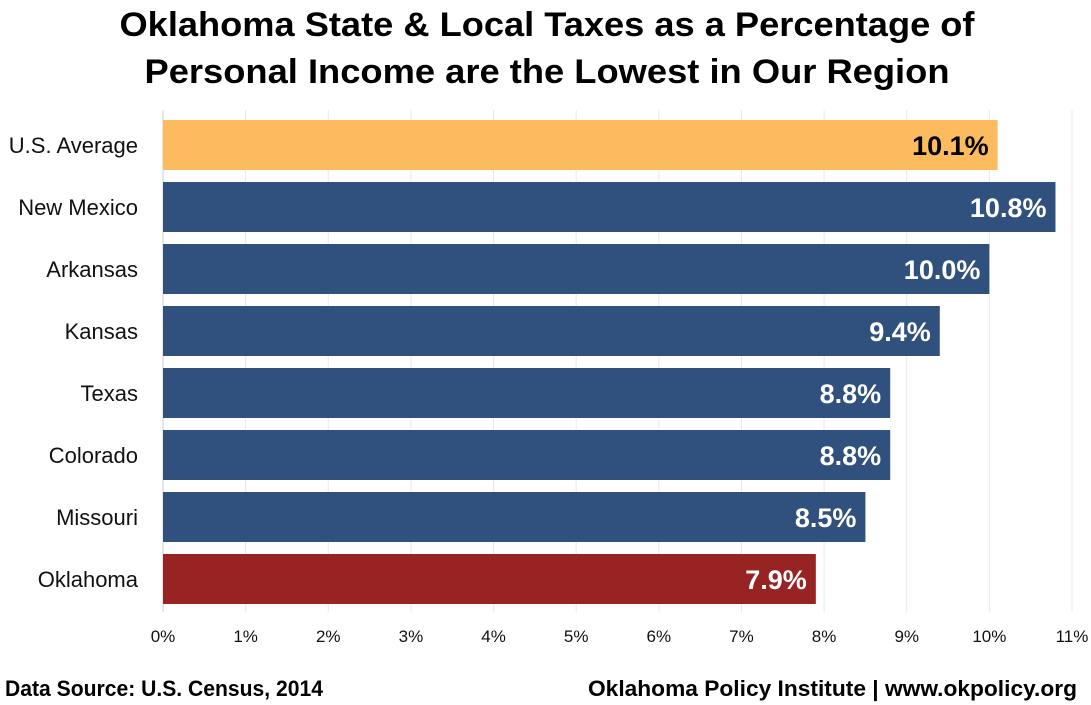 The image size is (1091, 705). Describe the element at coordinates (950, 146) in the screenshot. I see `data-label: 10.1%` at that location.